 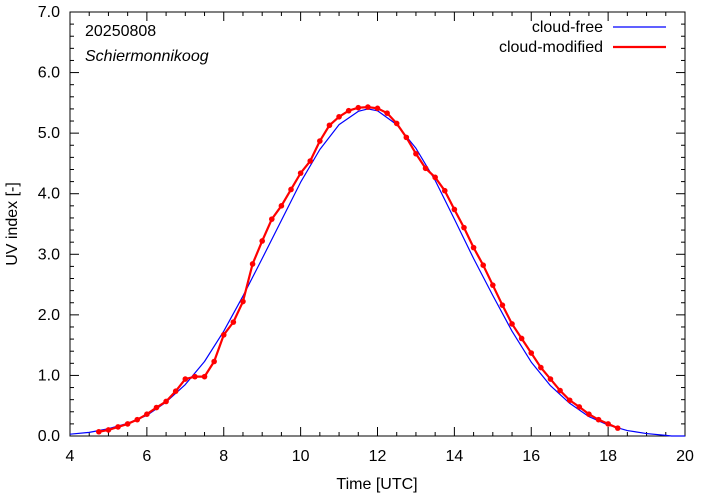 I want to click on legend-label-cloud-modified: cloud-modified, so click(x=551, y=47).